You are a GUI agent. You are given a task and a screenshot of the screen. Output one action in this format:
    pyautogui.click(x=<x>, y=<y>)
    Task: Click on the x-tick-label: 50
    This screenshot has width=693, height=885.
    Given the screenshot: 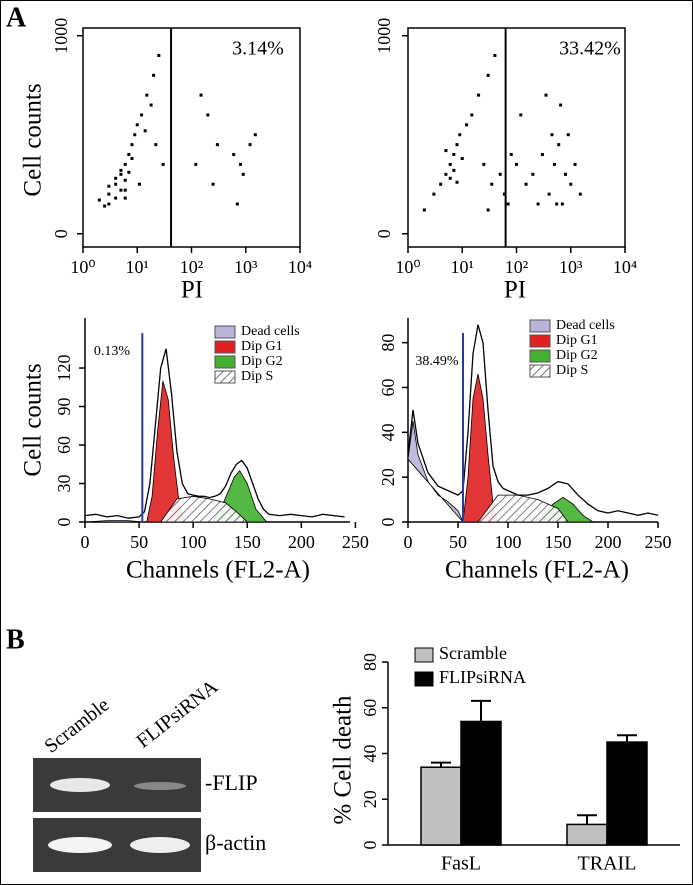 What is the action you would take?
    pyautogui.click(x=139, y=542)
    